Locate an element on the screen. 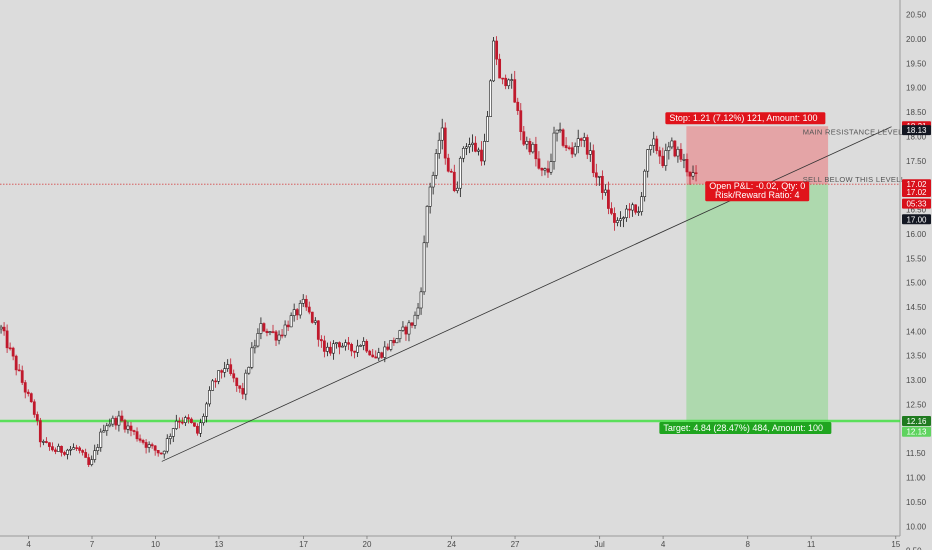 This screenshot has height=550, width=932. short-position-tool is located at coordinates (757, 274).